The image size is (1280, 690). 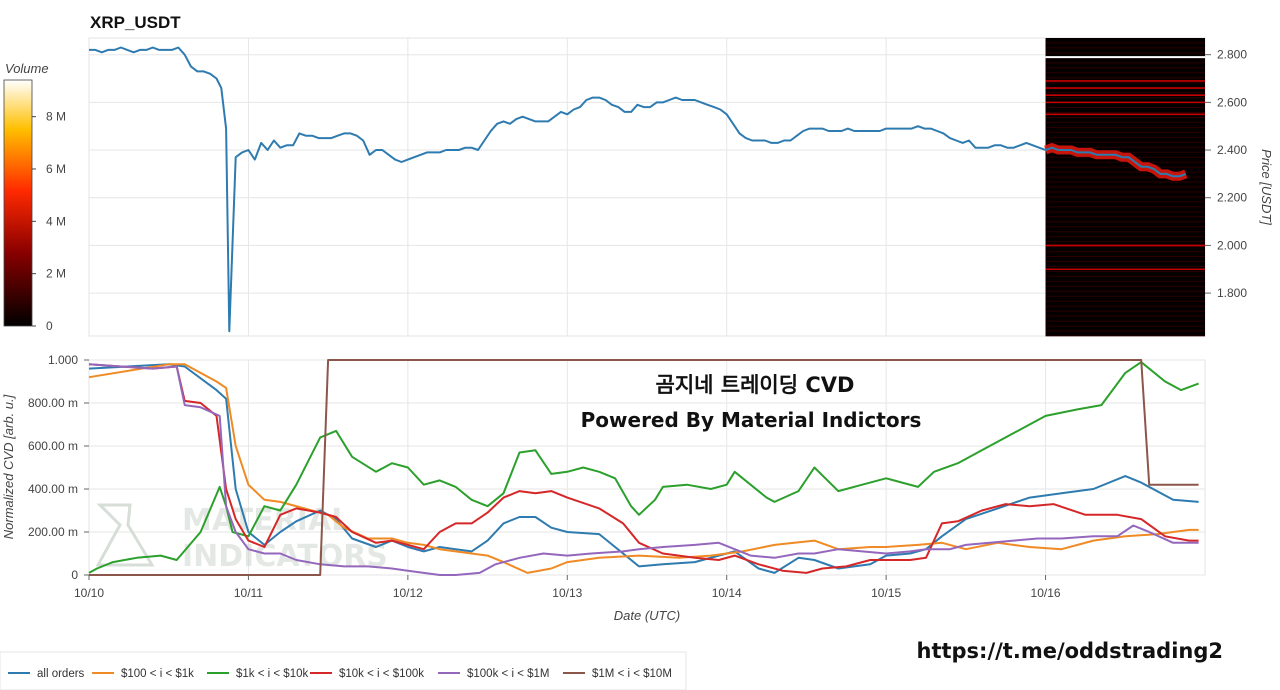 I want to click on overlay-title: 곰지네 트레이딩 CVD, so click(x=755, y=385).